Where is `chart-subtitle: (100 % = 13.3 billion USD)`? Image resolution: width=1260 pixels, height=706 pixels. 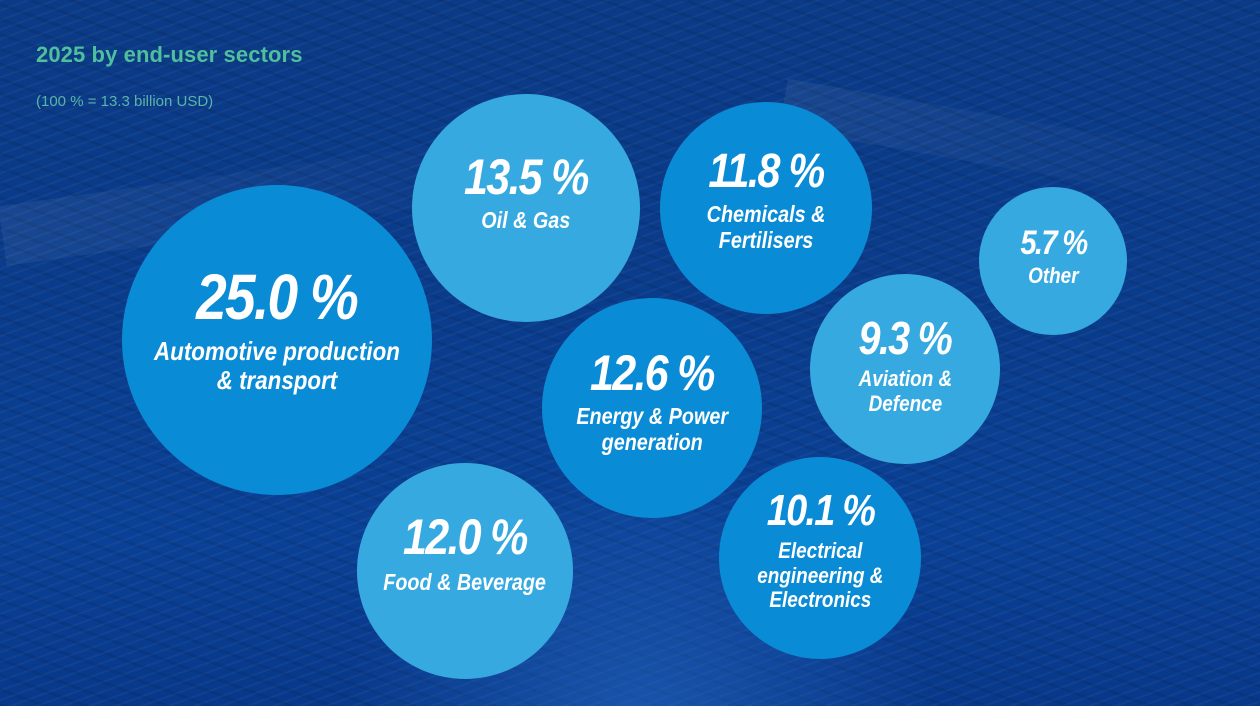
chart-subtitle: (100 % = 13.3 billion USD) is located at coordinates (125, 101).